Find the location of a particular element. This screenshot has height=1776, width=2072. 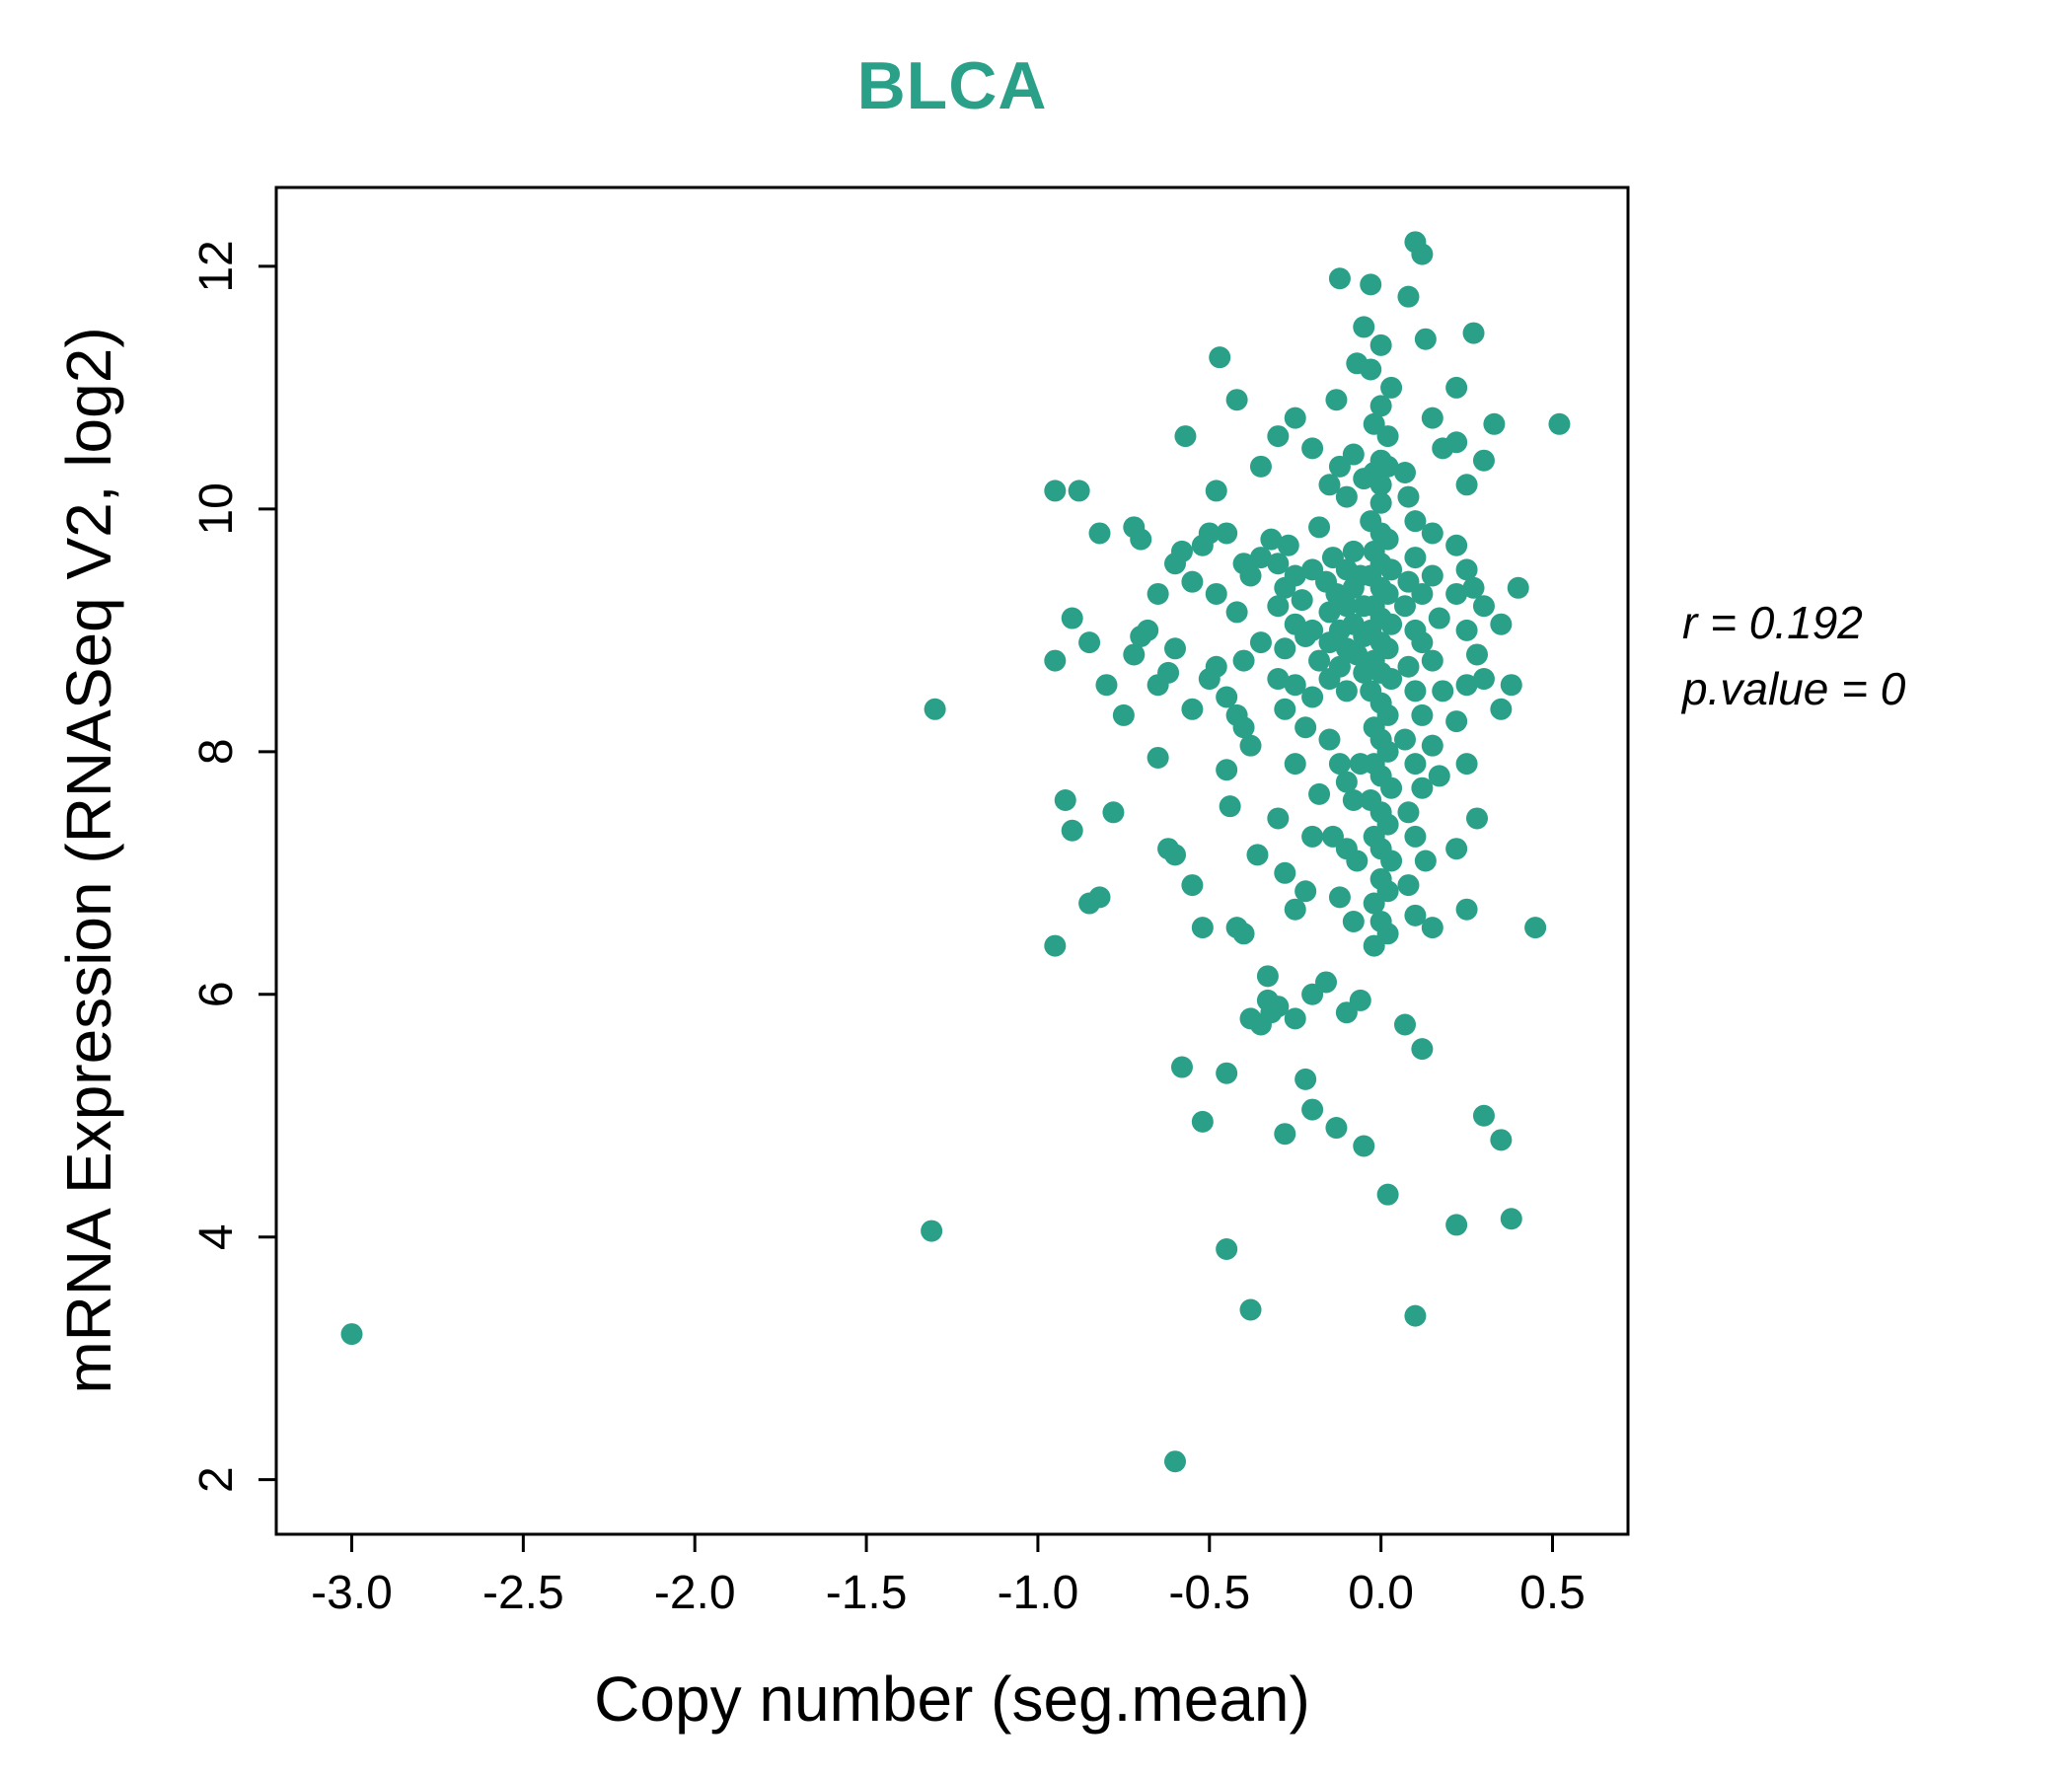

x-tick-label: -2.5 is located at coordinates (523, 1593).